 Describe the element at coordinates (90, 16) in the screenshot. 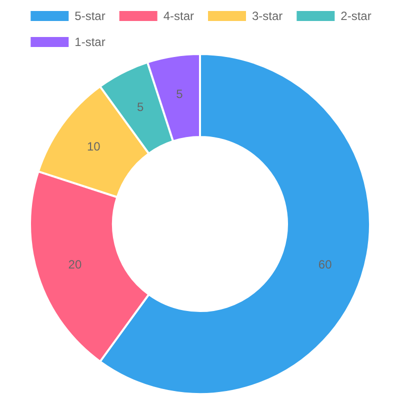

I see `legend-label: 5-star` at that location.